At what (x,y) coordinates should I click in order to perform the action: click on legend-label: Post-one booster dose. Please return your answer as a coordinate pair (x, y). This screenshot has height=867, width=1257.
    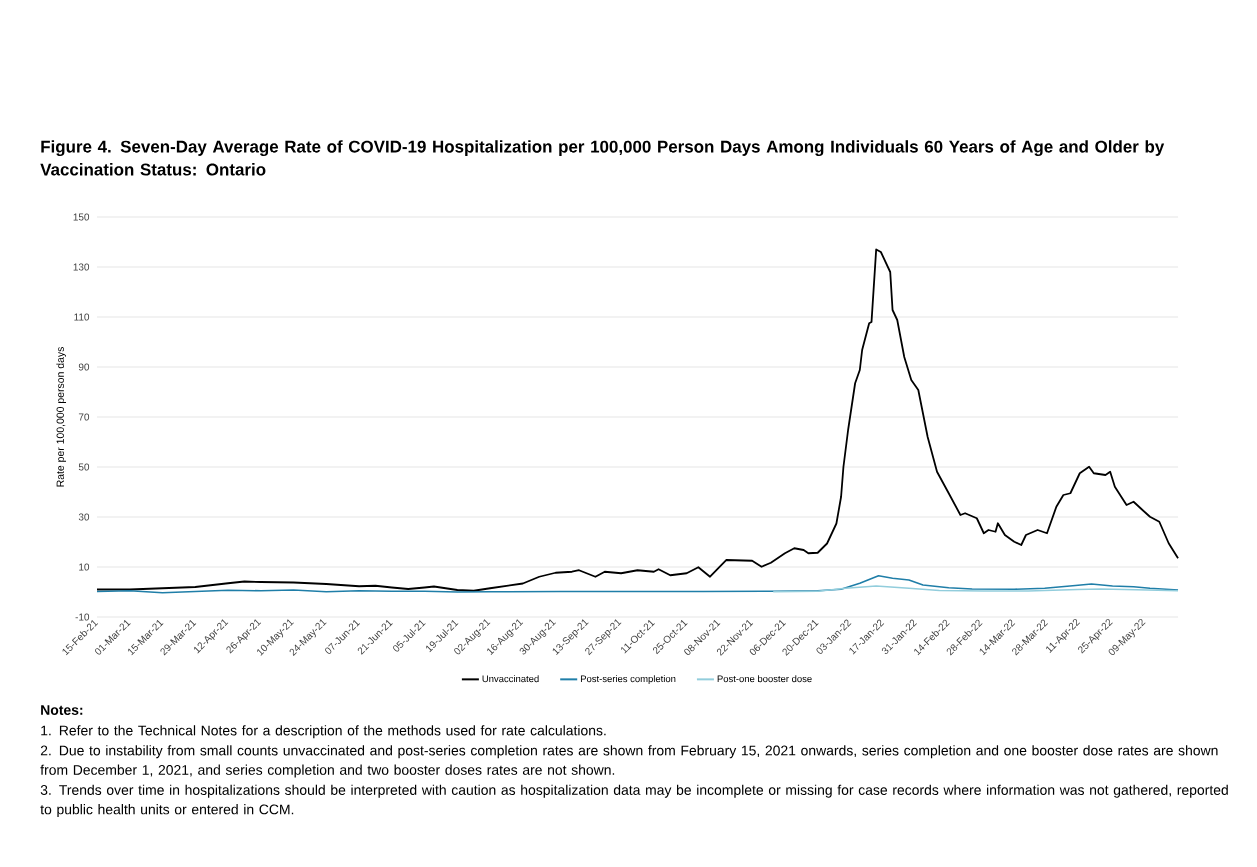
    Looking at the image, I should click on (764, 679).